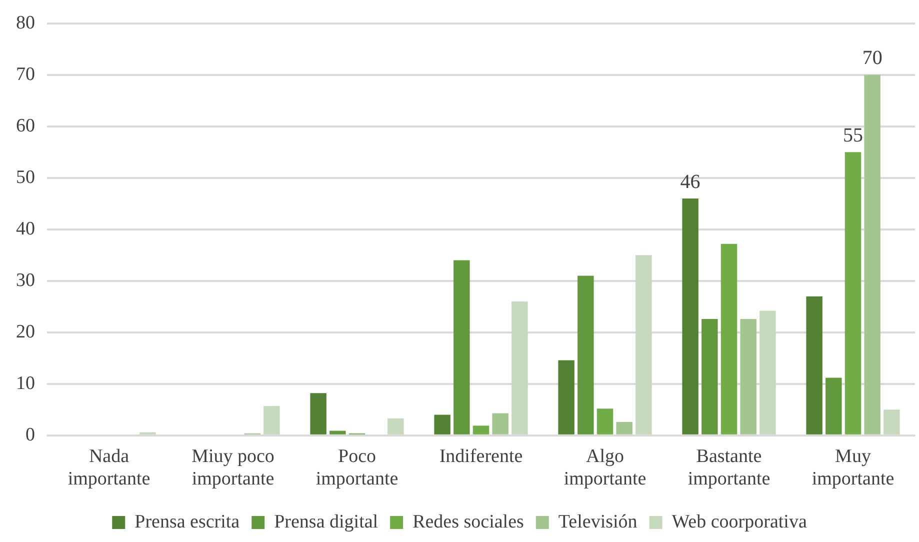 The image size is (919, 542). Describe the element at coordinates (853, 135) in the screenshot. I see `data-label: 55` at that location.